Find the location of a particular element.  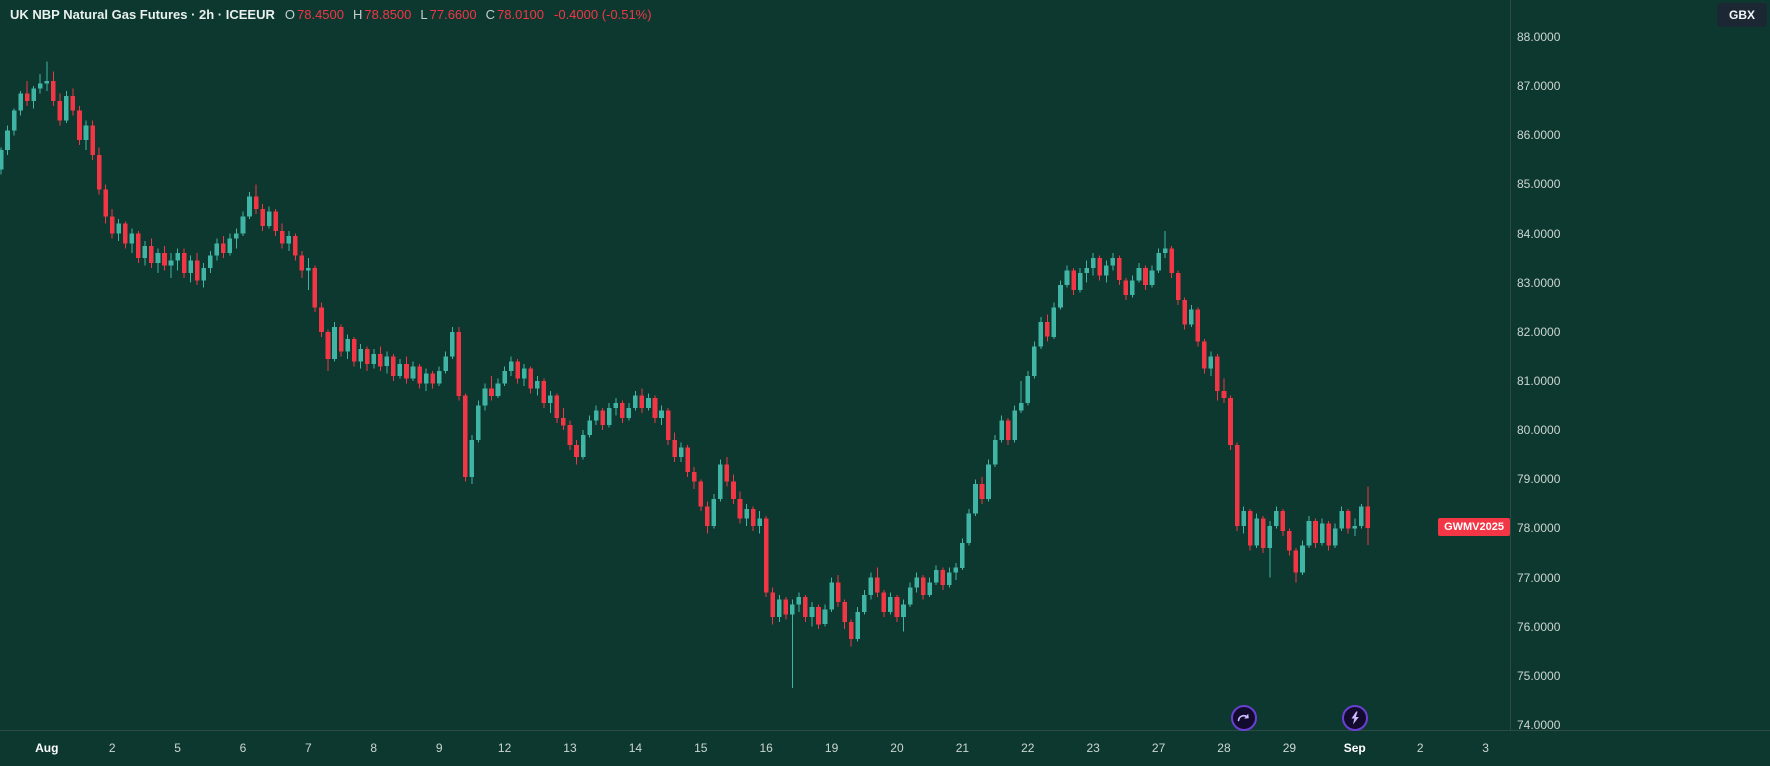

price-tick-label: 80.0000 is located at coordinates (1539, 430).